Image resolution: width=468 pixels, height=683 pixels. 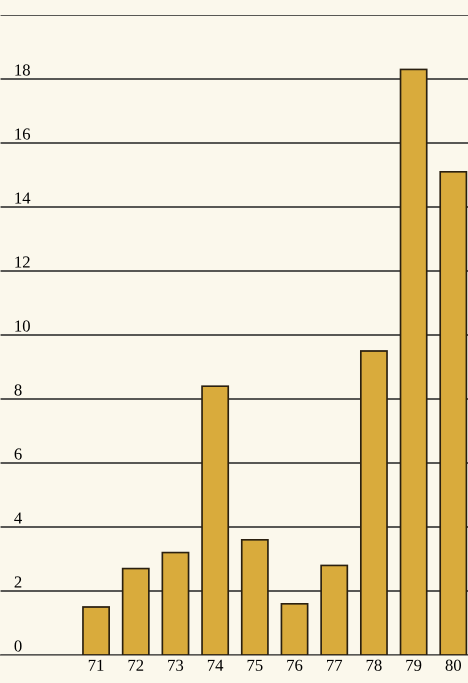 What do you see at coordinates (18, 582) in the screenshot?
I see `y-tick-label: 2` at bounding box center [18, 582].